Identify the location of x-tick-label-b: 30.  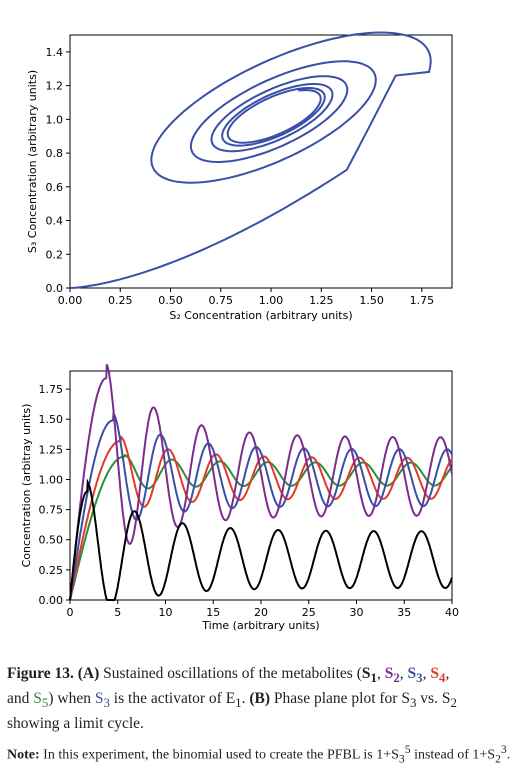
(357, 612).